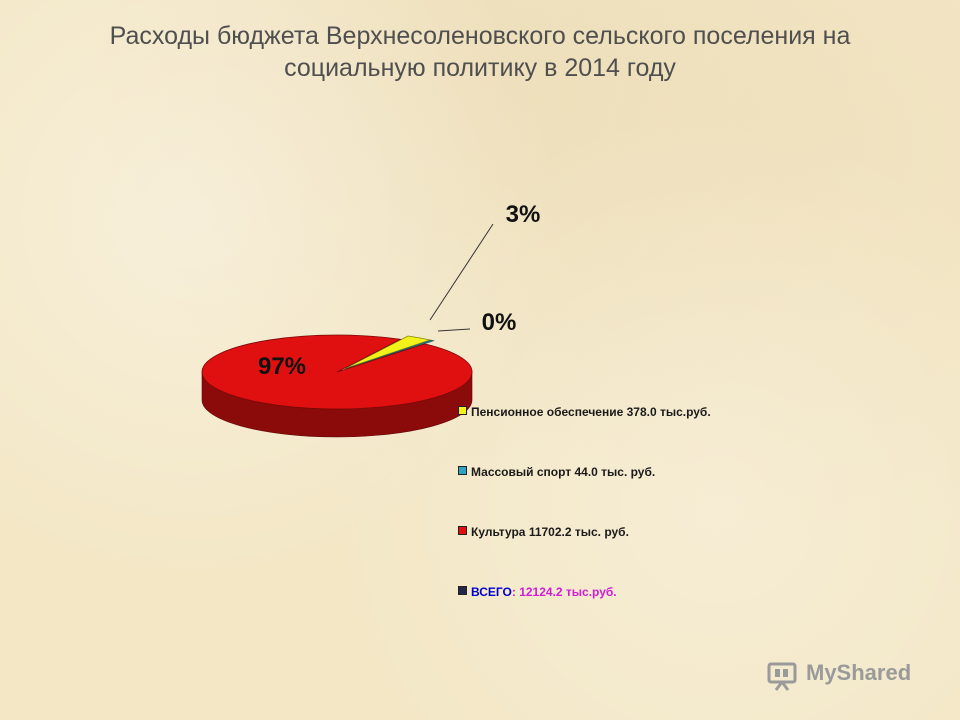  I want to click on percent-label-1: 0%, so click(499, 322).